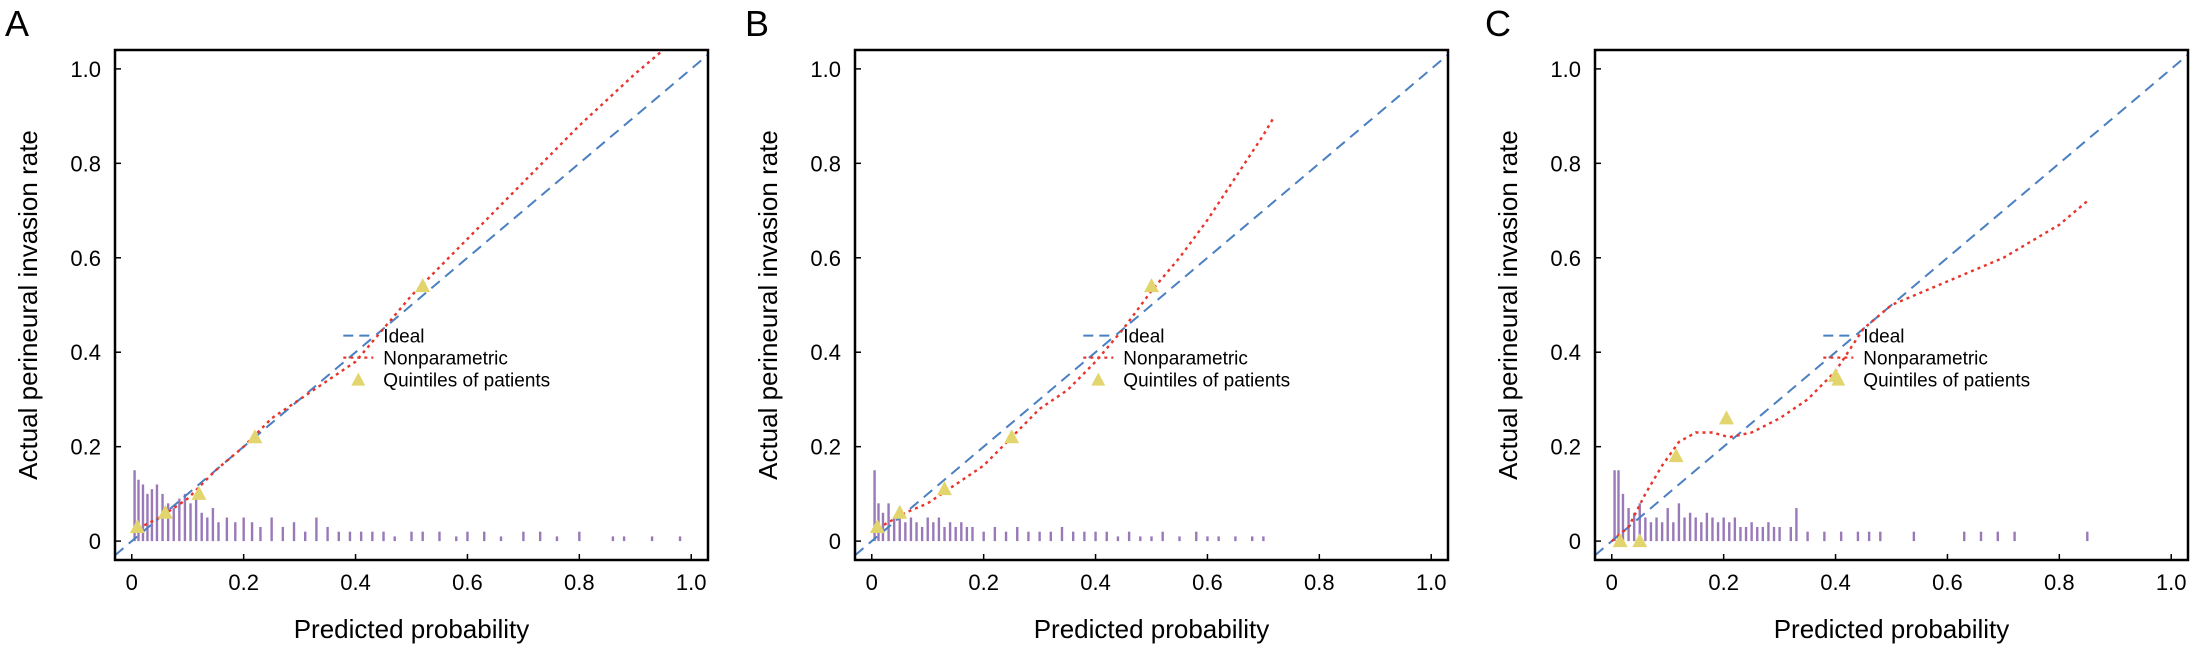 The width and height of the screenshot is (2205, 653). Describe the element at coordinates (757, 23) in the screenshot. I see `panel-letter: B` at that location.